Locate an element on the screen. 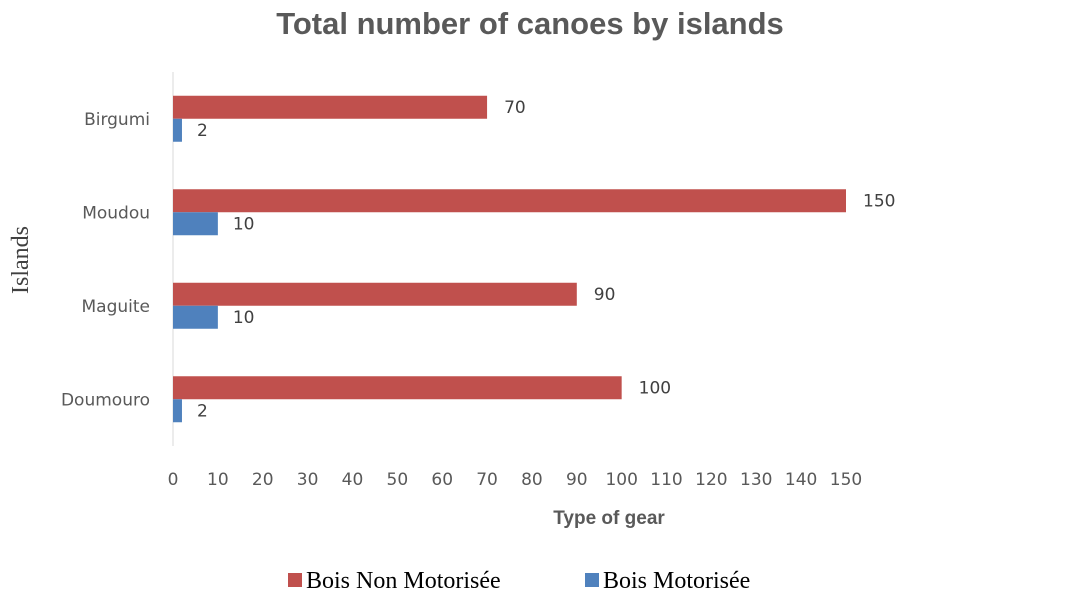 The width and height of the screenshot is (1086, 603). x-tick-label: 30 is located at coordinates (308, 480).